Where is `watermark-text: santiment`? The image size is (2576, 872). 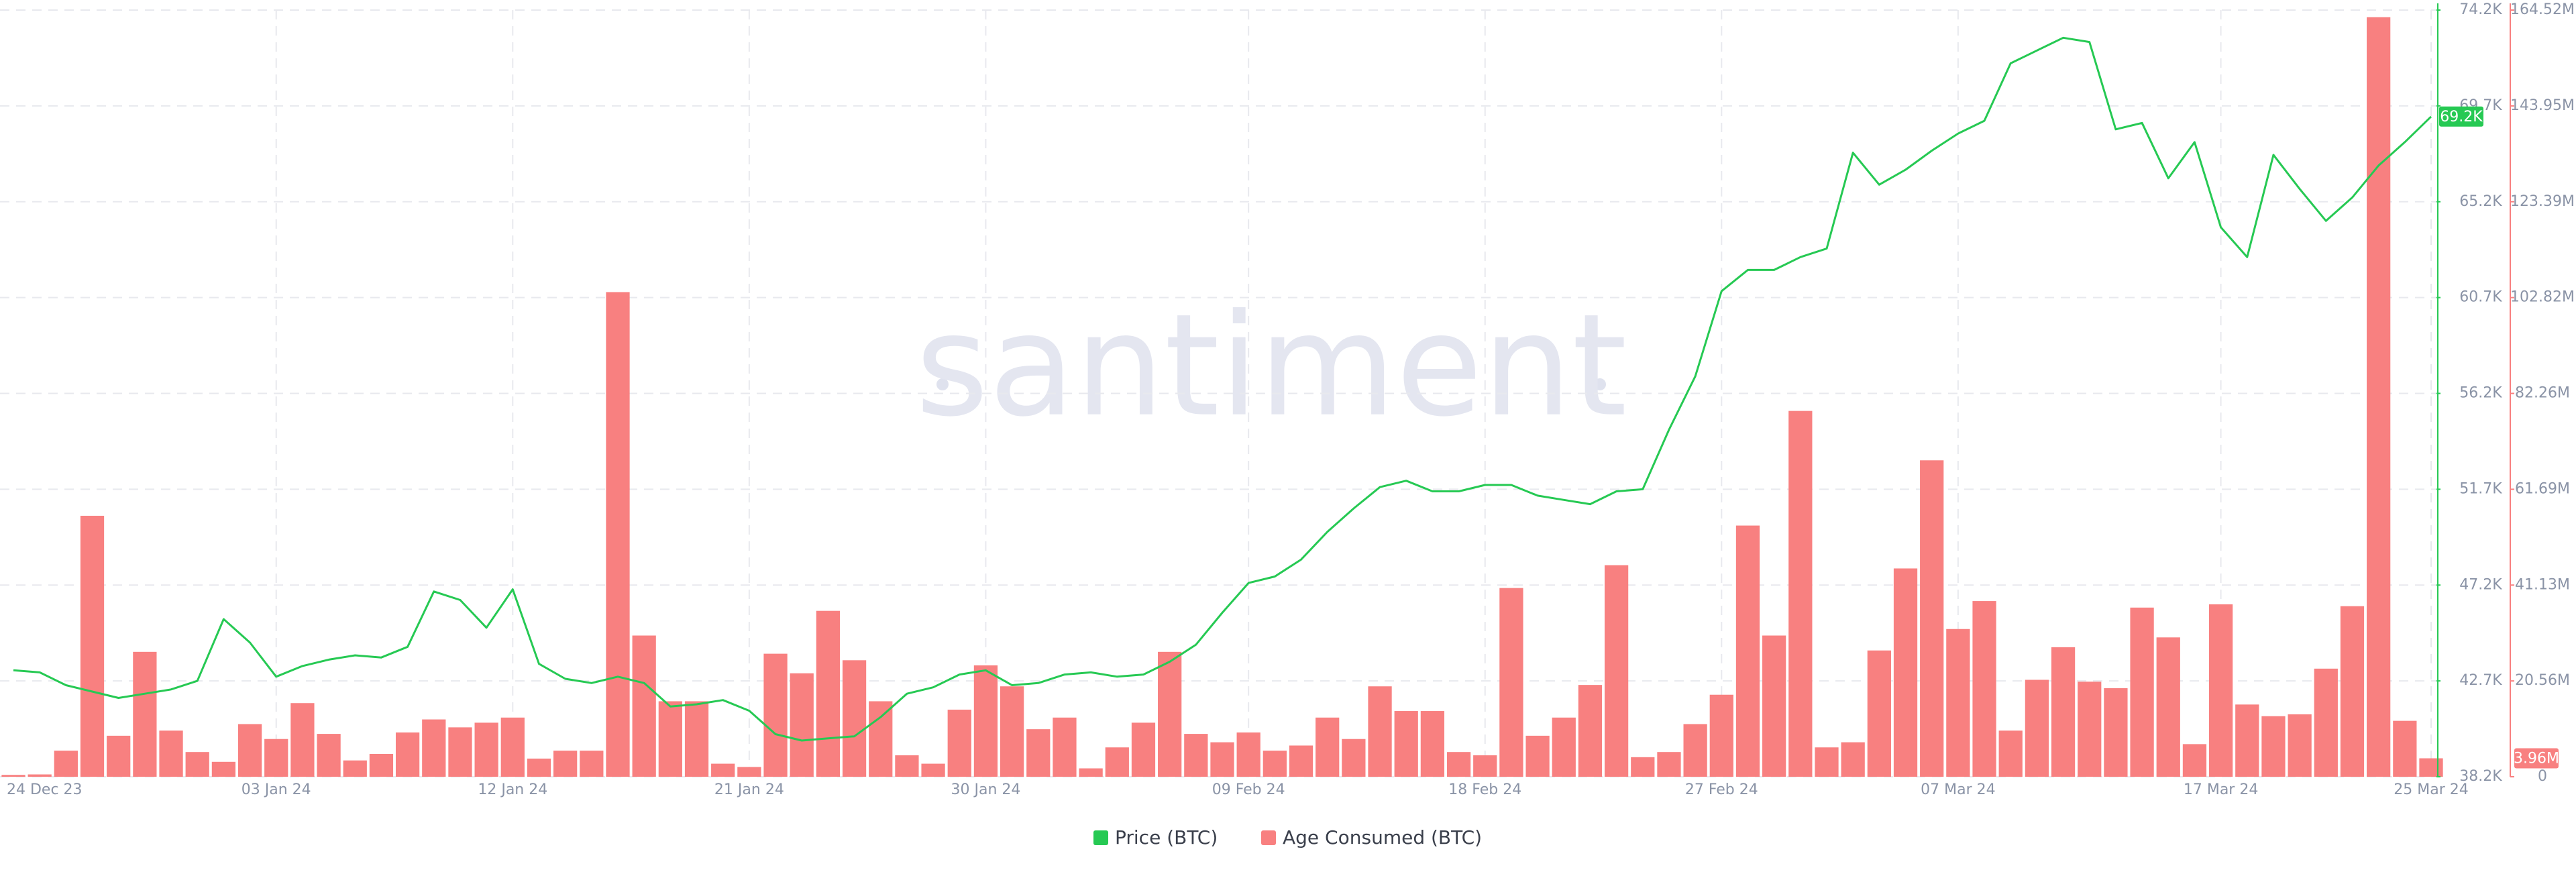 watermark-text: santiment is located at coordinates (1271, 366).